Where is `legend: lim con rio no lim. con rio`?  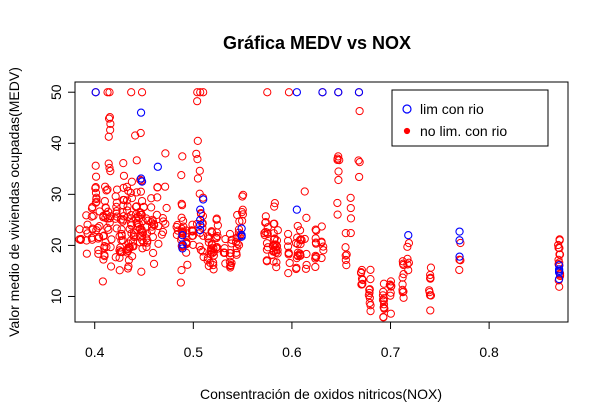 legend: lim con rio no lim. con rio is located at coordinates (470, 118).